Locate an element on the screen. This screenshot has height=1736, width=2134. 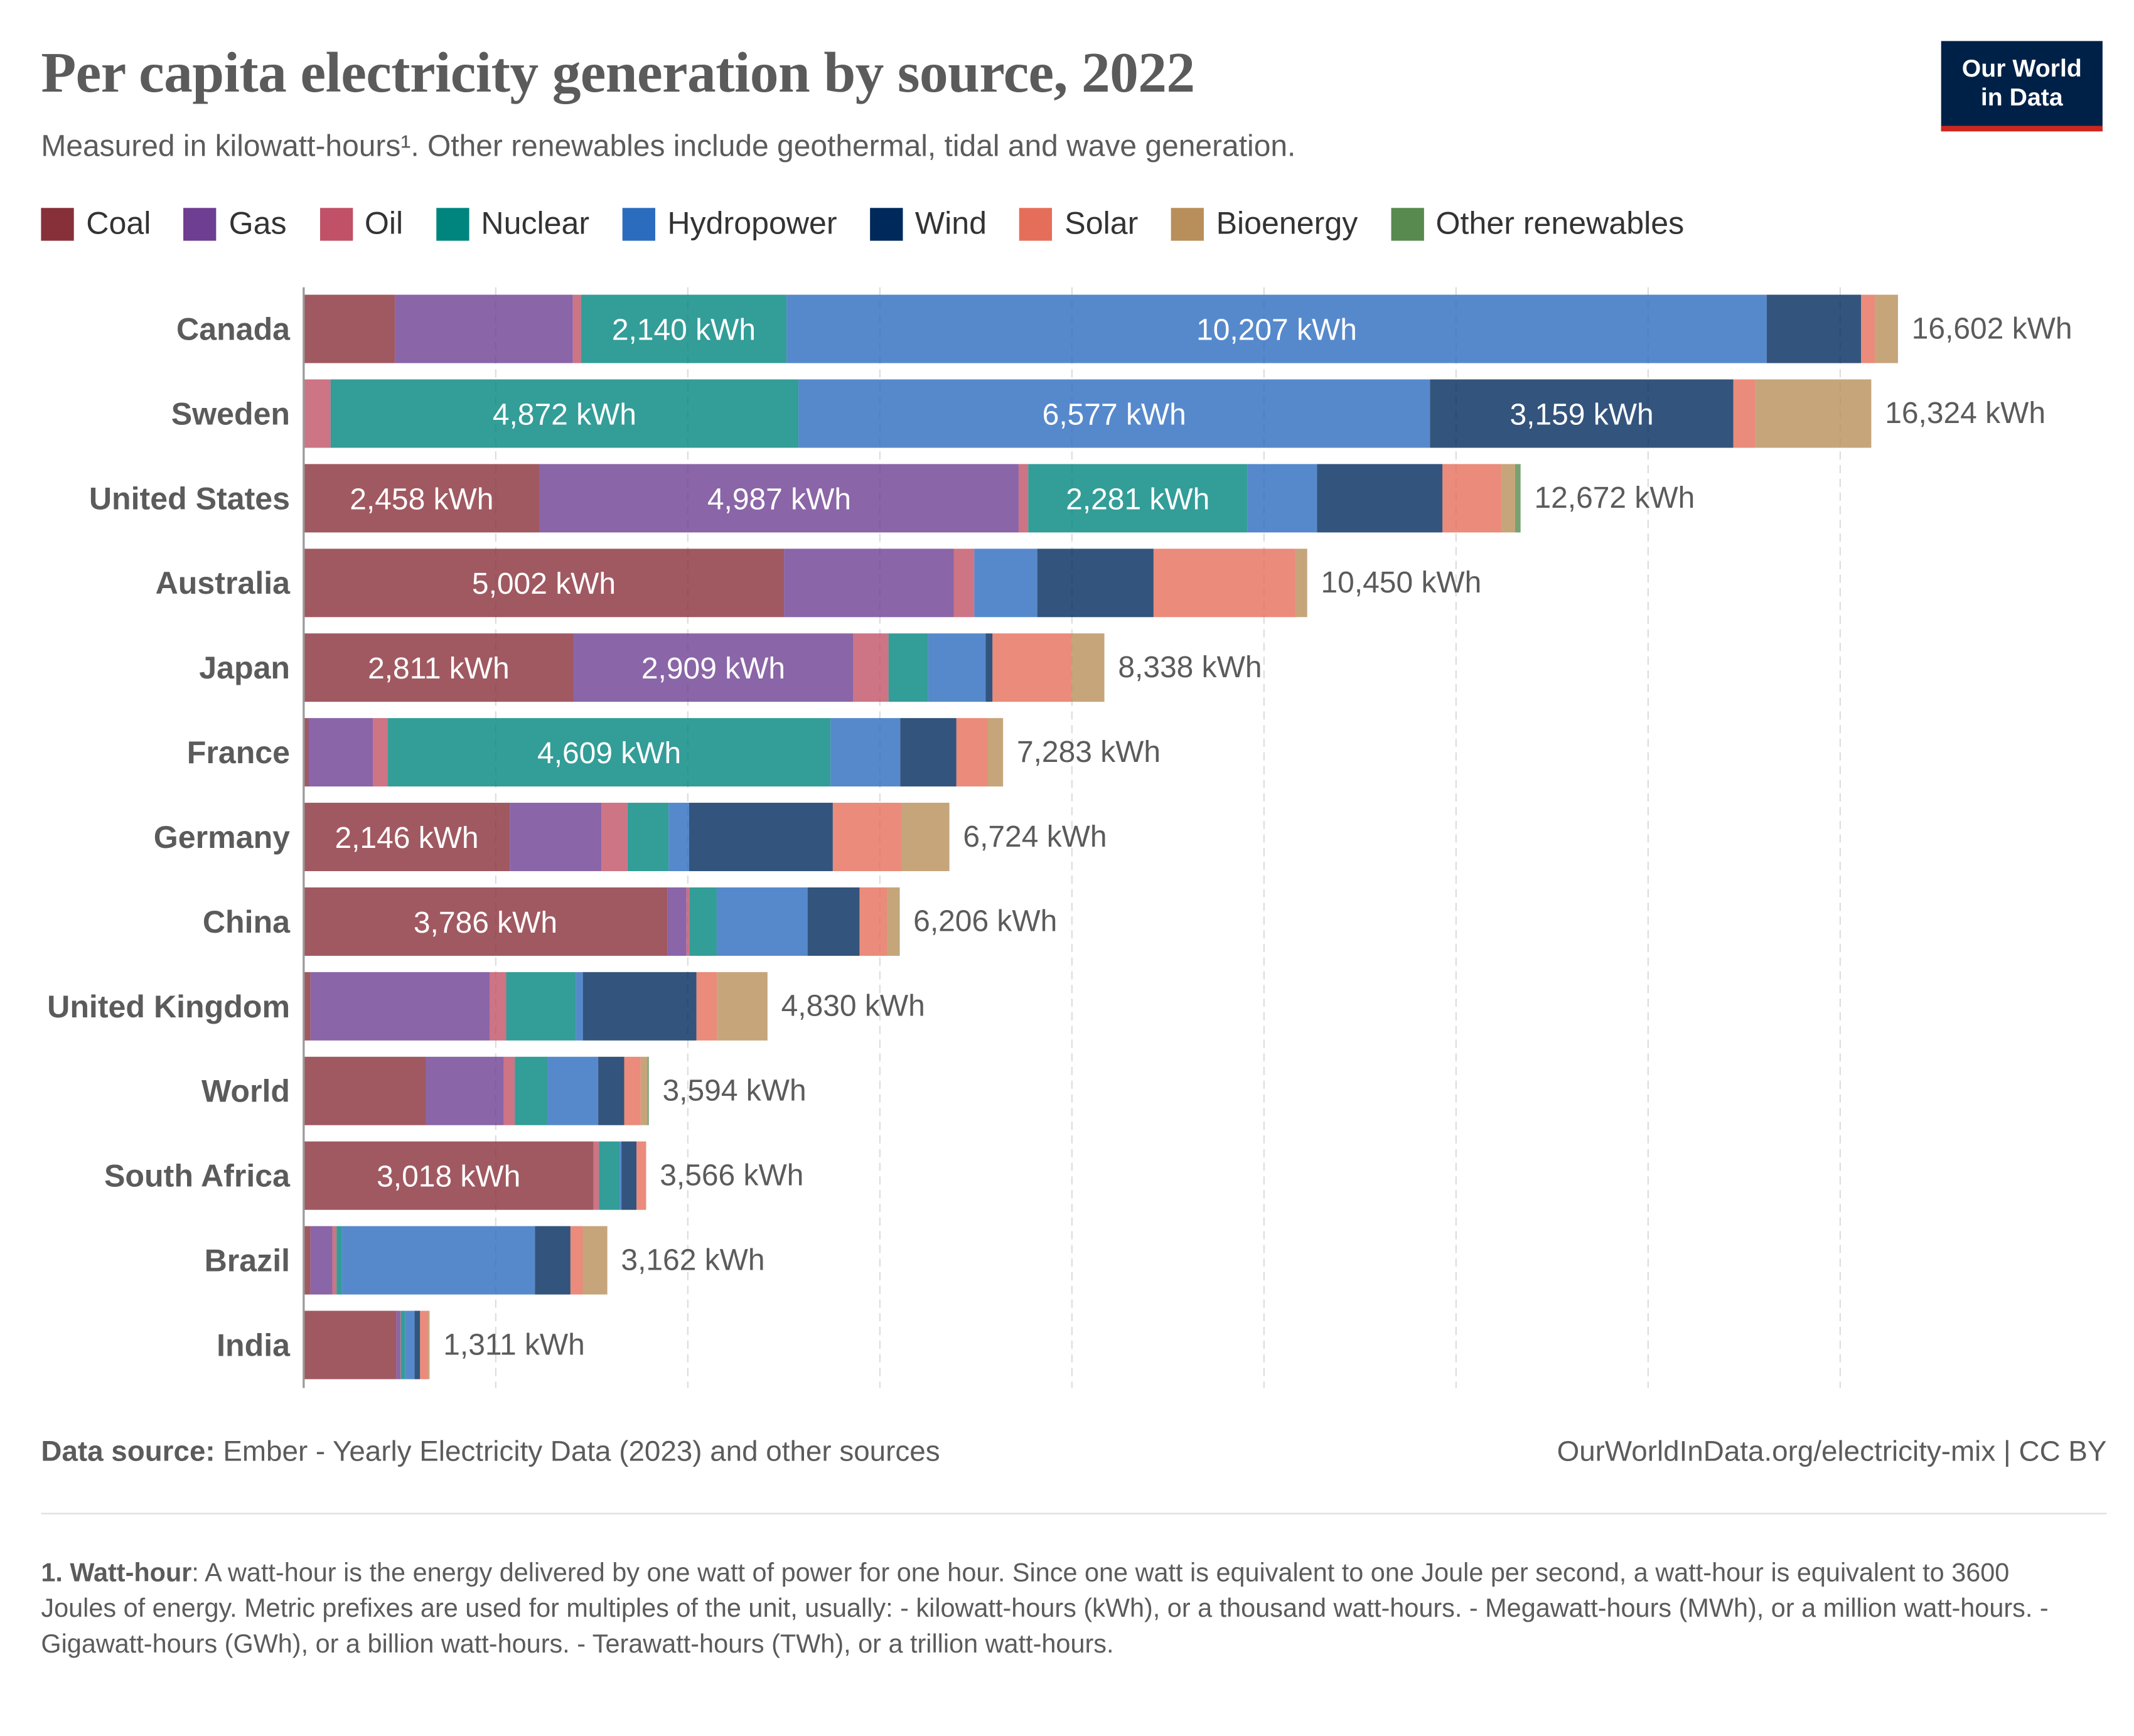
legend-label: Gas is located at coordinates (258, 223).